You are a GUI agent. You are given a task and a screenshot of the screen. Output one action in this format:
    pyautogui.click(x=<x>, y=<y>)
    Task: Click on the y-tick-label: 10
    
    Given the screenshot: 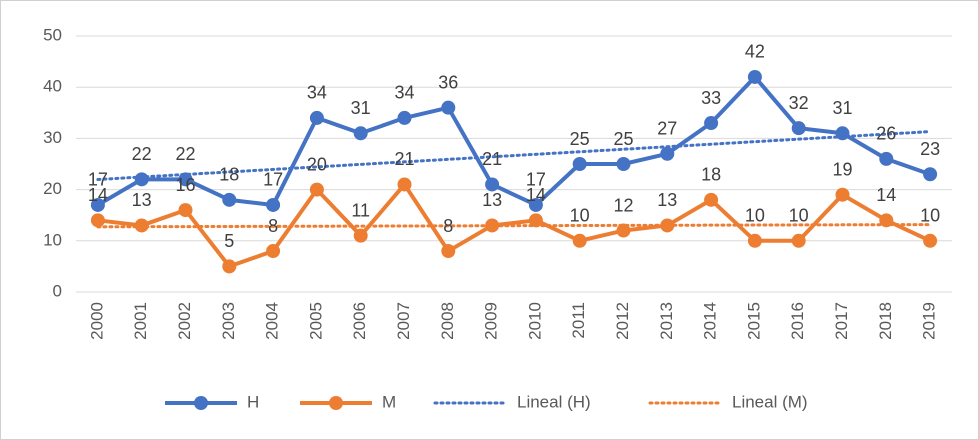 What is the action you would take?
    pyautogui.click(x=52, y=239)
    